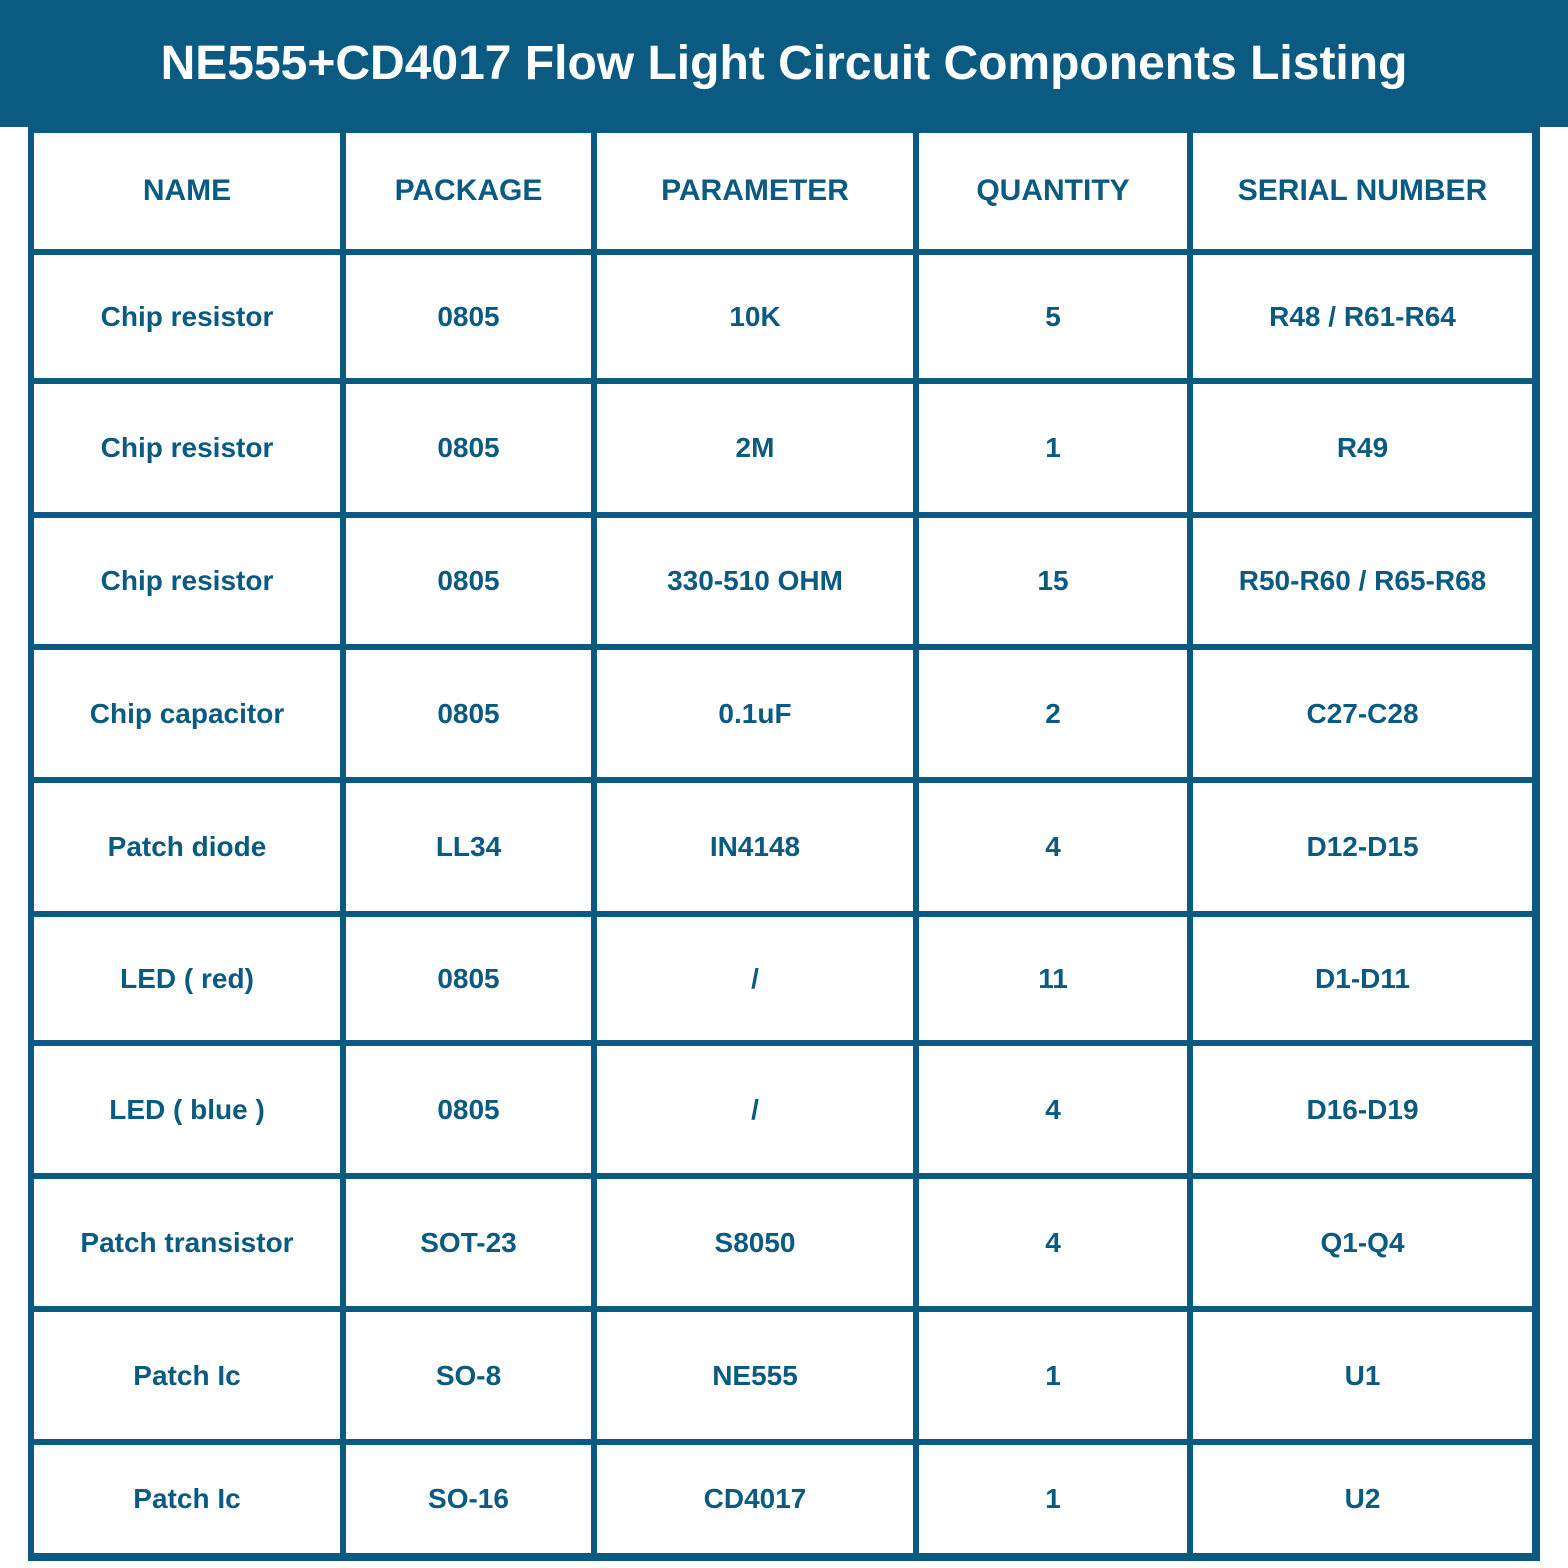 This screenshot has width=1568, height=1568. Describe the element at coordinates (1053, 978) in the screenshot. I see `table-cell: 11` at that location.